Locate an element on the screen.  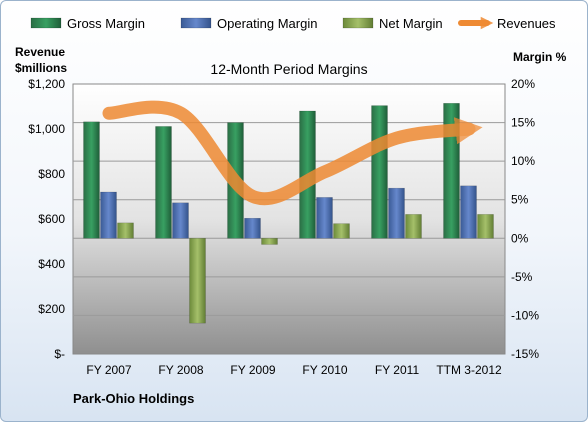
left-tick-label: $600 is located at coordinates (51, 219).